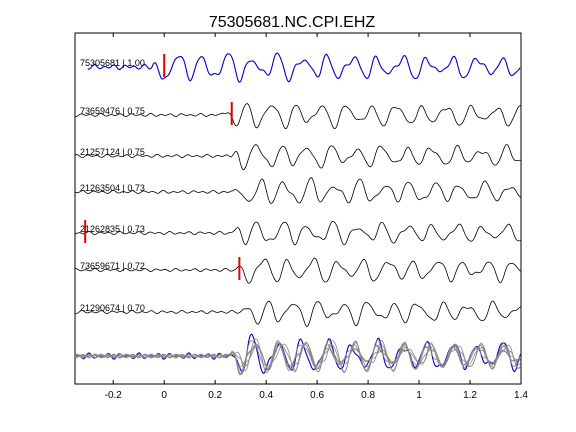 The width and height of the screenshot is (576, 432). I want to click on trace-label: 75305681 | 1.00, so click(112, 63).